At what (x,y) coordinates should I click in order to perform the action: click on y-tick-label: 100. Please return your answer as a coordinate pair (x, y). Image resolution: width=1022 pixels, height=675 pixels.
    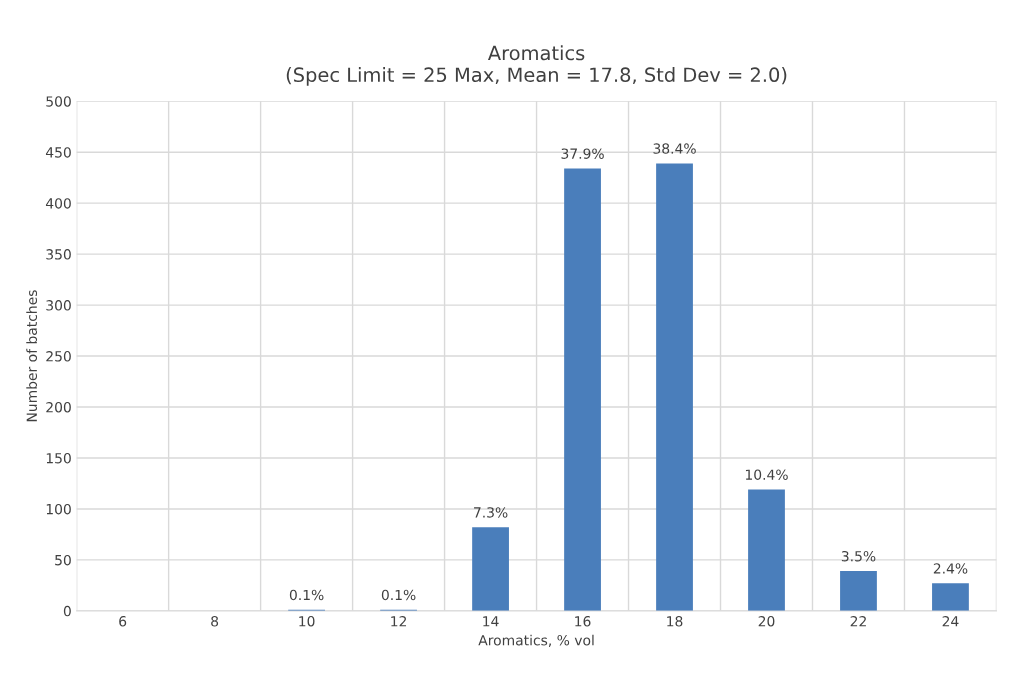
    Looking at the image, I should click on (58, 509).